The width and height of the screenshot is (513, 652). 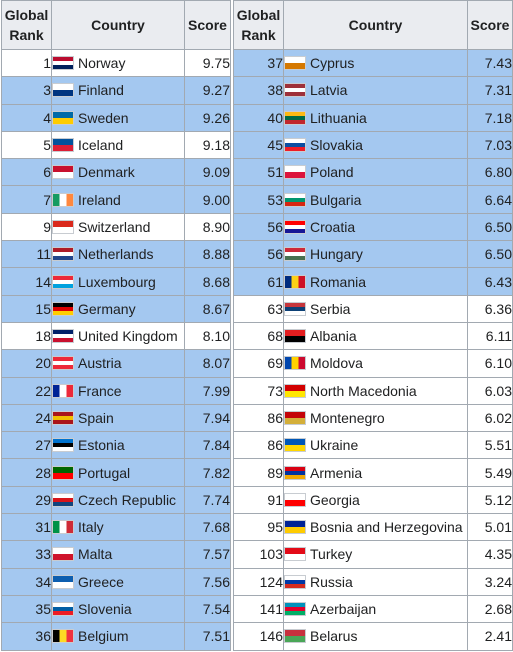 I want to click on luxembourg-flag-icon, so click(x=63, y=281).